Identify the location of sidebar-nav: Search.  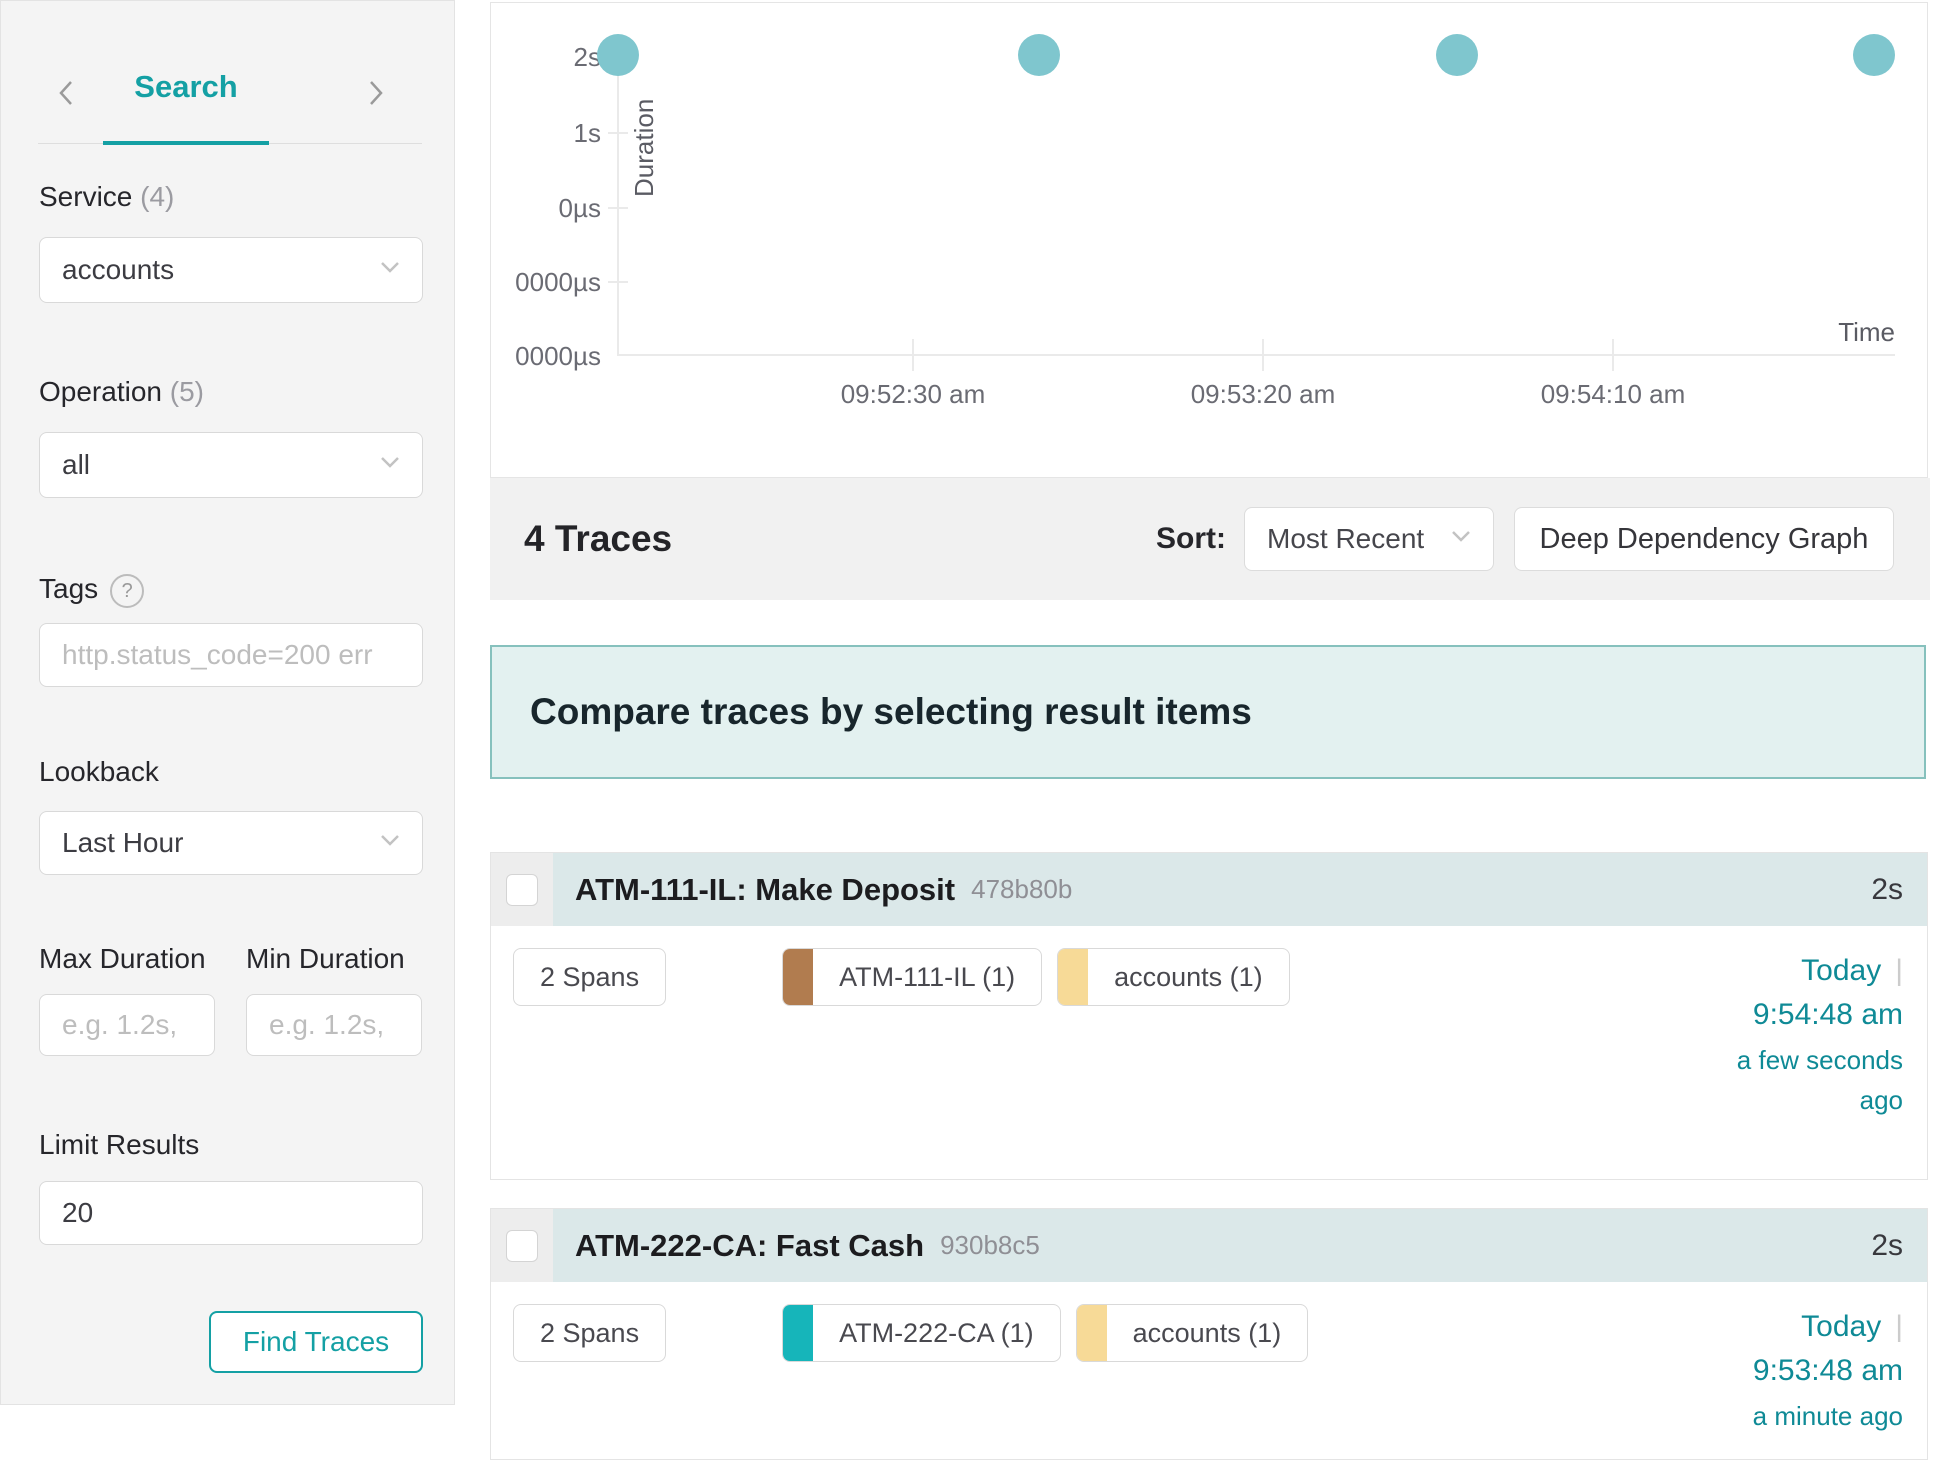
(227, 73).